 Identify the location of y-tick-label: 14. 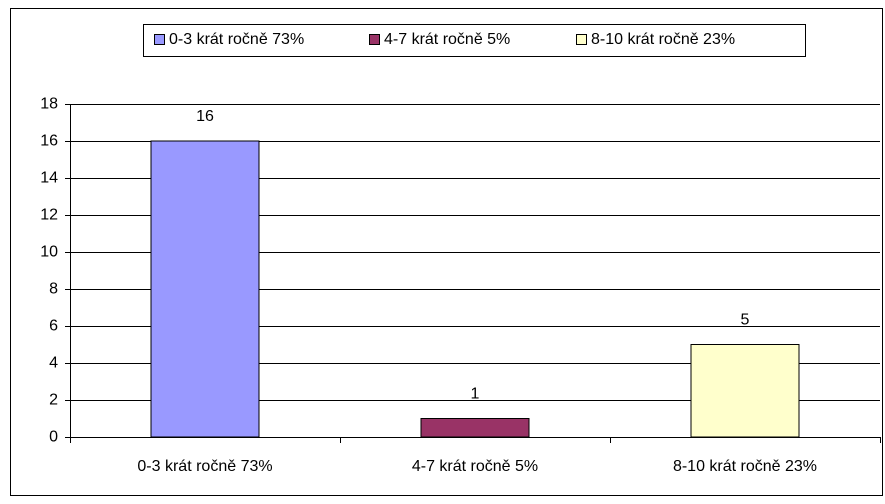
(49, 178).